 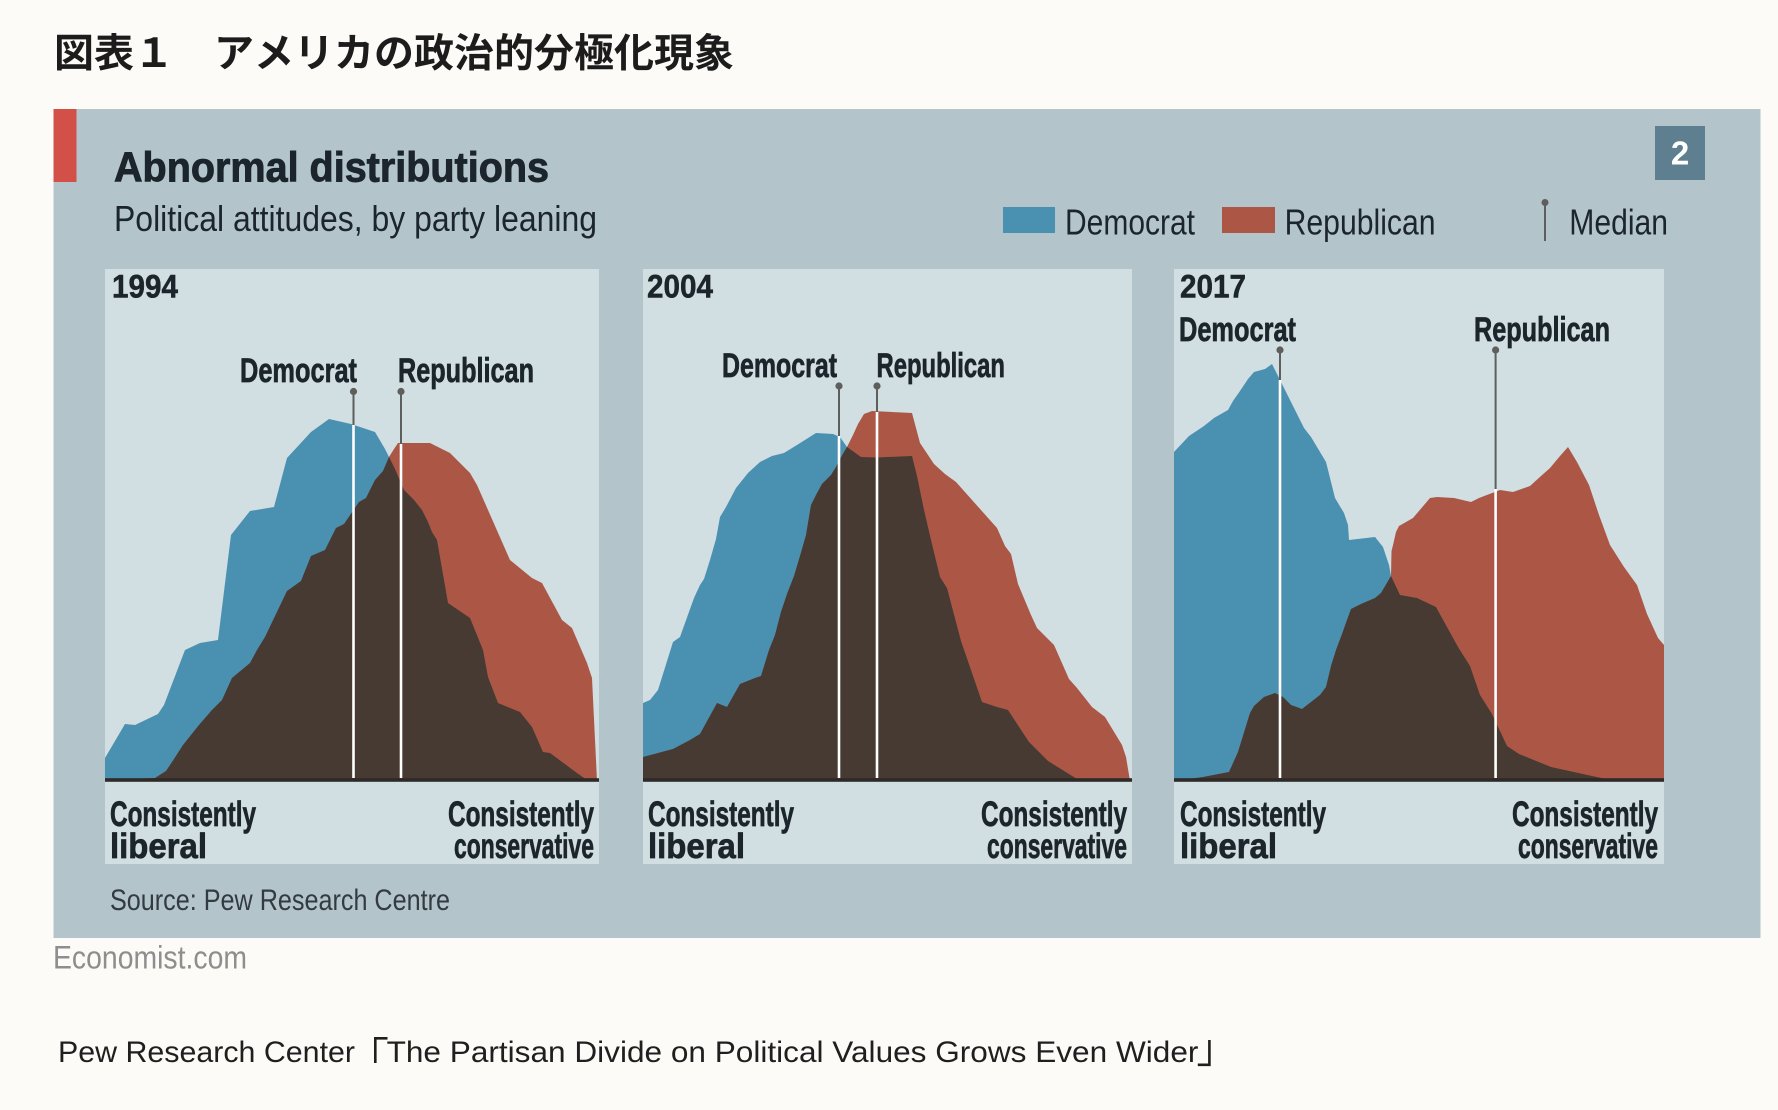 I want to click on svg-text: Source: Pew Research Centre, so click(x=280, y=900).